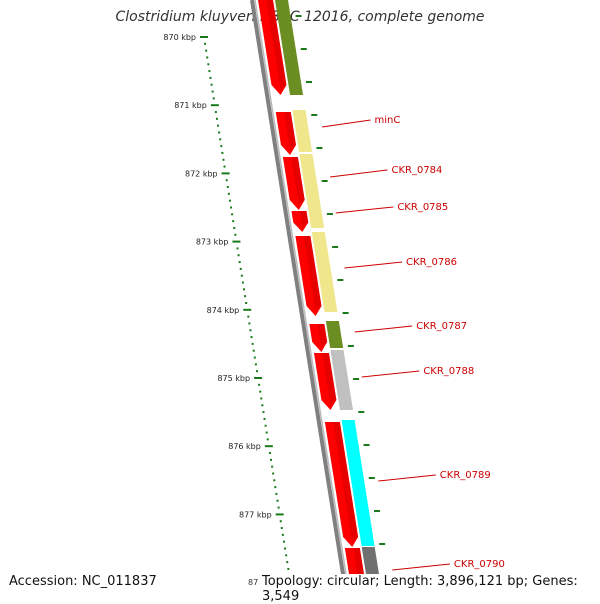 Image resolution: width=600 pixels, height=604 pixels. Describe the element at coordinates (255, 514) in the screenshot. I see `scale-tick-label: 877 kbp` at that location.